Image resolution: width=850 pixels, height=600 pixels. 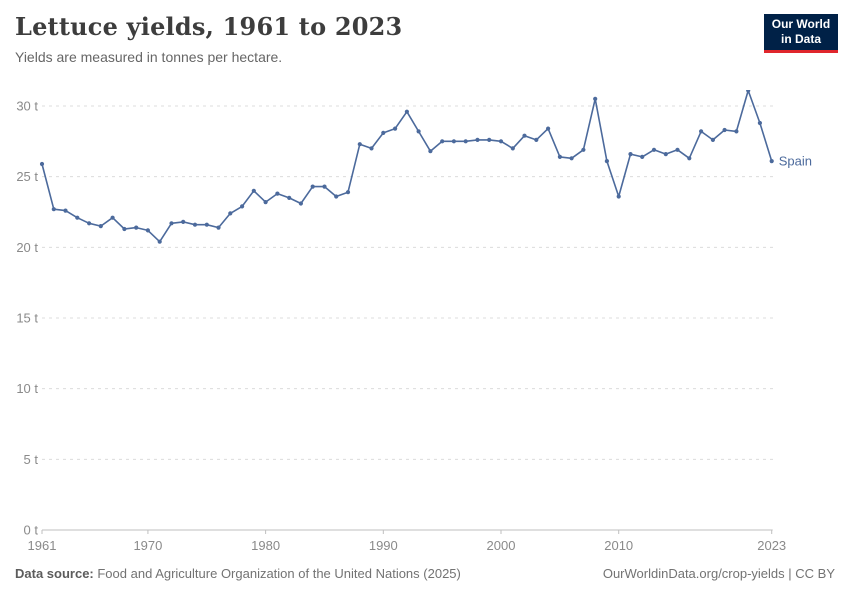 What do you see at coordinates (209, 26) in the screenshot?
I see `page-title: Lettuce yields, 1961 to 2023` at bounding box center [209, 26].